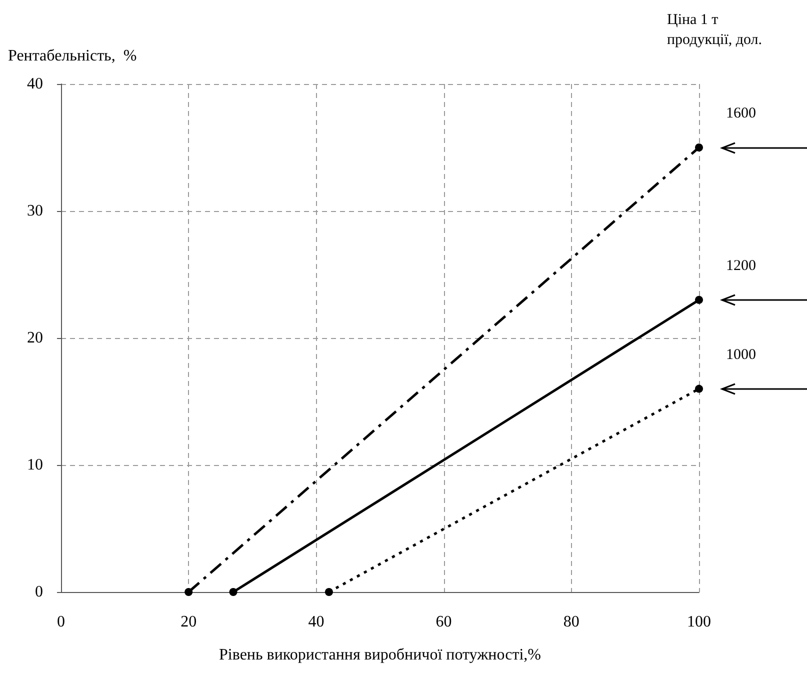 The image size is (807, 688). I want to click on x-axis-title: Рівень використання виробничої потужності,%, so click(380, 655).